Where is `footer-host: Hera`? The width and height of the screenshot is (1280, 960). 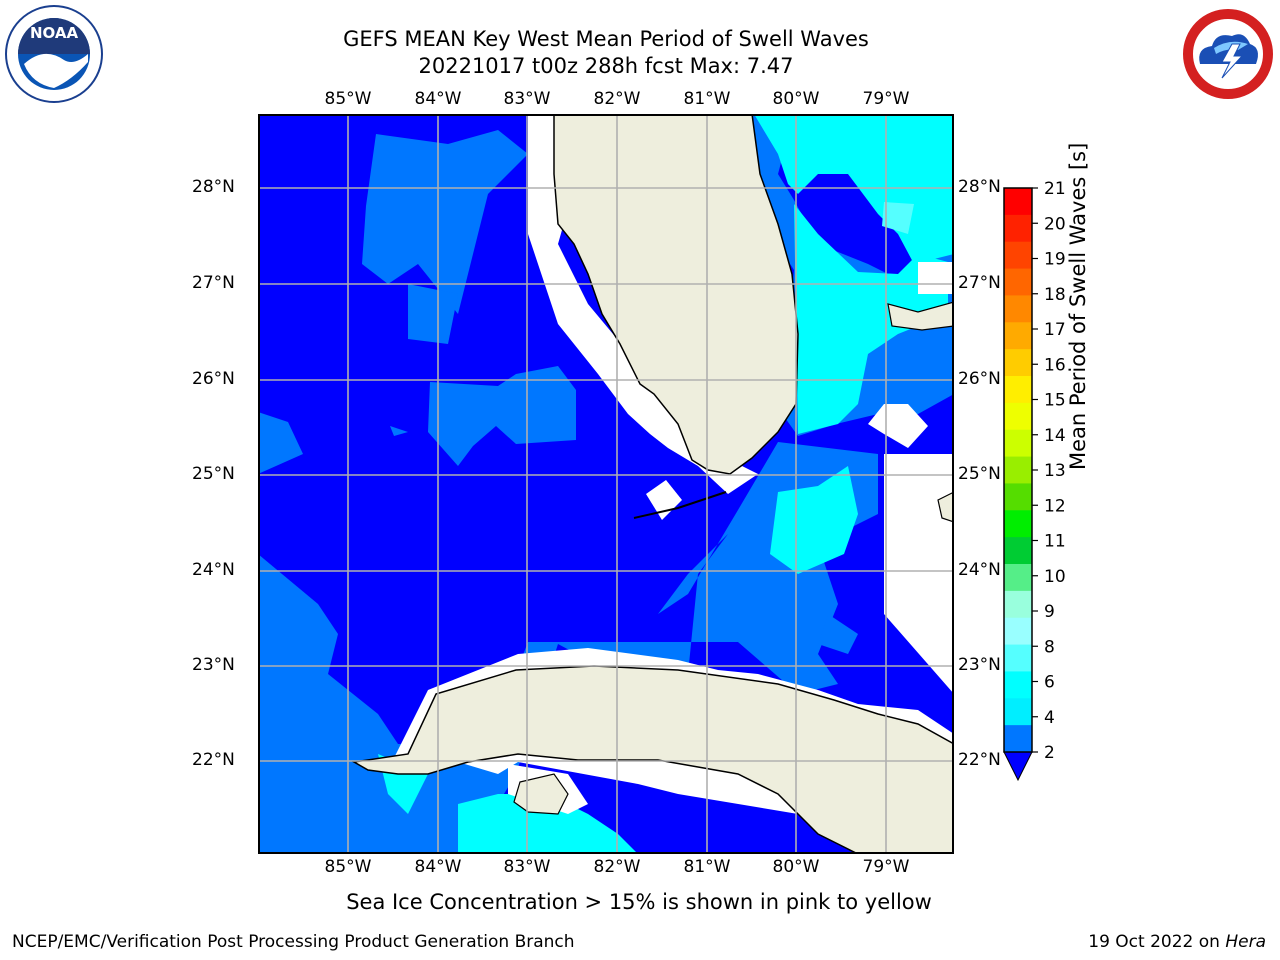 footer-host: Hera is located at coordinates (1245, 942).